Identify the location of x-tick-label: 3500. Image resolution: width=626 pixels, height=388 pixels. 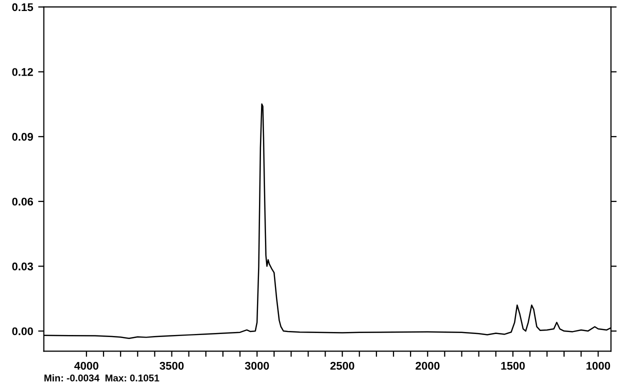
(172, 366).